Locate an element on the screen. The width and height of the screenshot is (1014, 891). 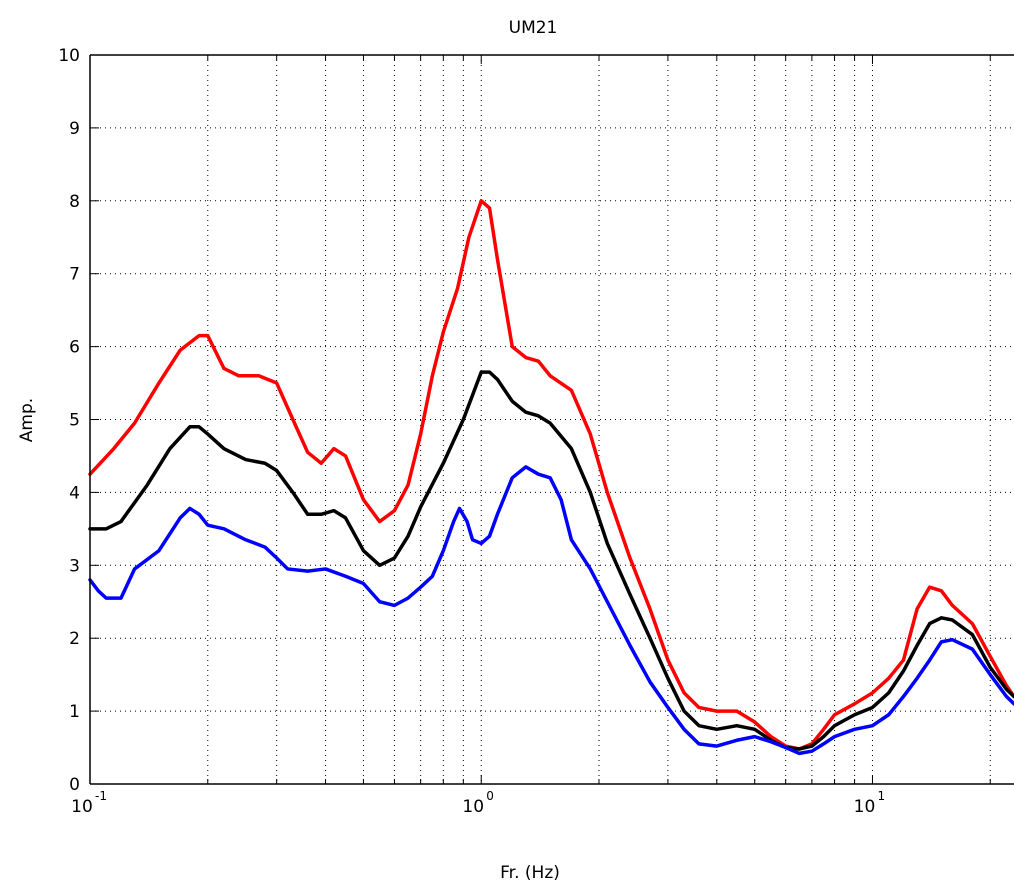
y-tick-label: 4 is located at coordinates (74, 493).